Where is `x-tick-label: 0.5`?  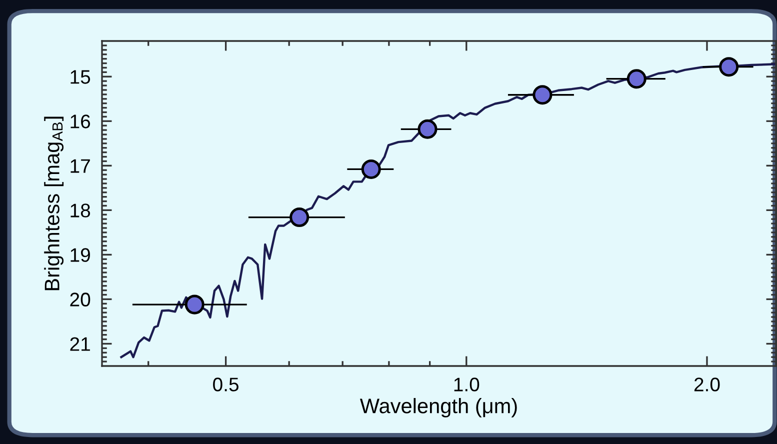
x-tick-label: 0.5 is located at coordinates (225, 385).